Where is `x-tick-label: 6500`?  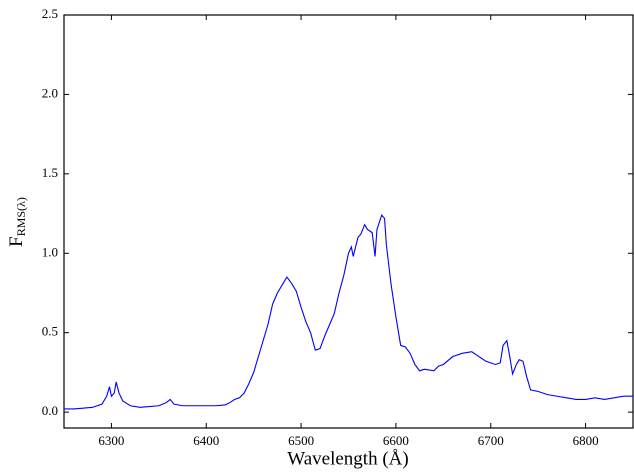
x-tick-label: 6500 is located at coordinates (301, 440).